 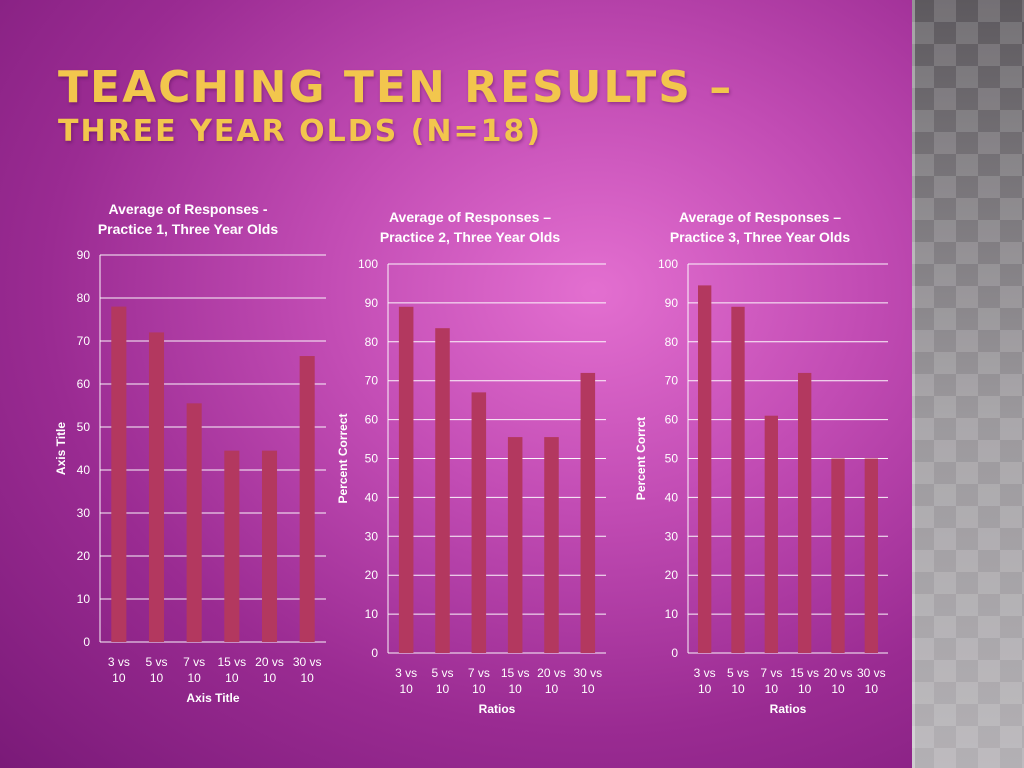 What do you see at coordinates (212, 698) in the screenshot?
I see `x-axis-label: Axis Title` at bounding box center [212, 698].